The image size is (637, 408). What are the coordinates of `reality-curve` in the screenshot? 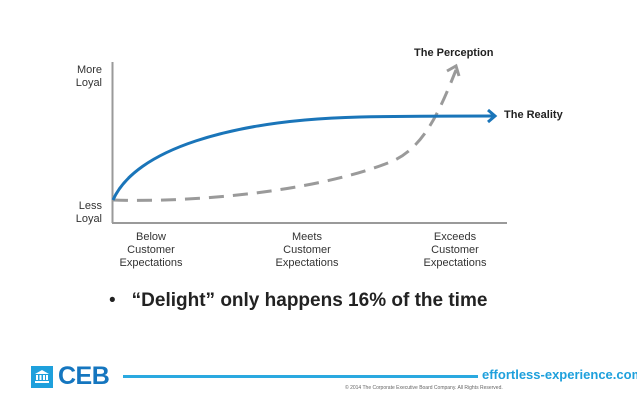 It's located at (303, 157).